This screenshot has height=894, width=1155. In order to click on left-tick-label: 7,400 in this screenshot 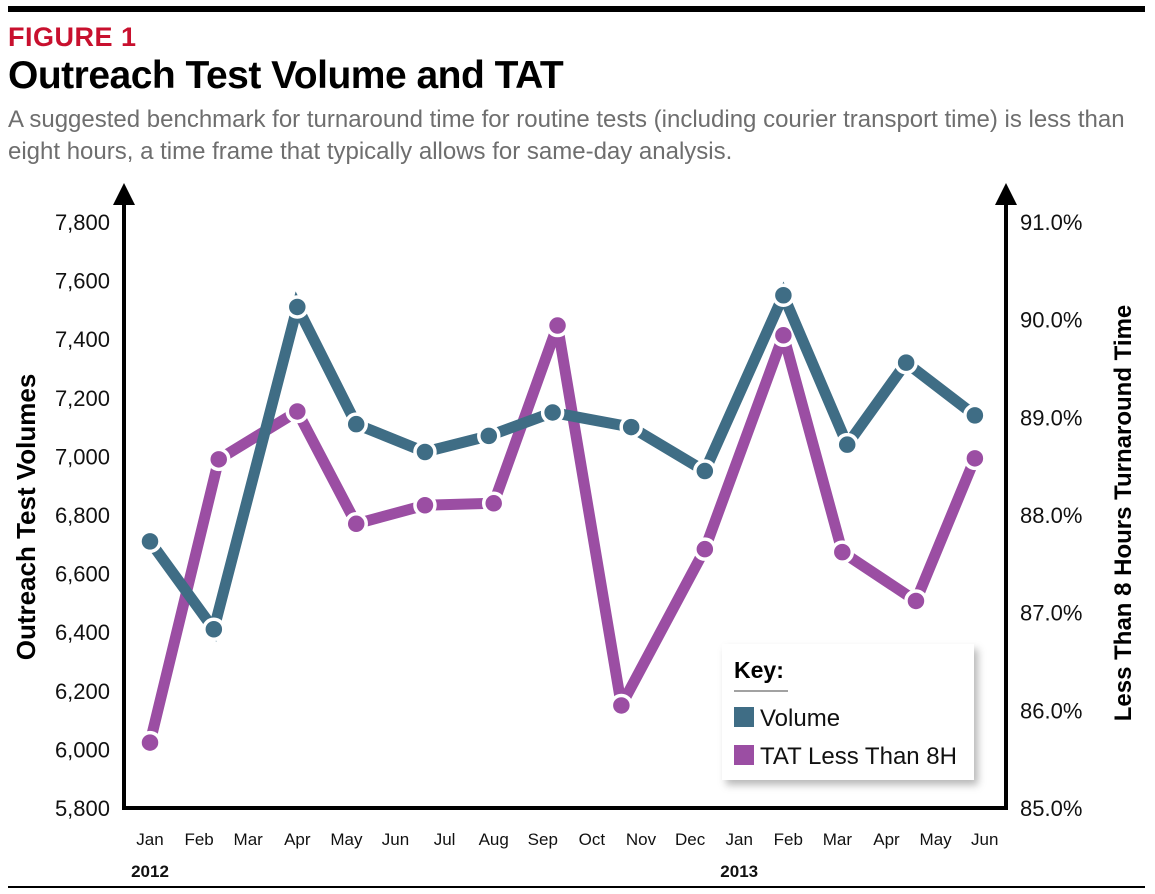, I will do `click(82, 339)`.